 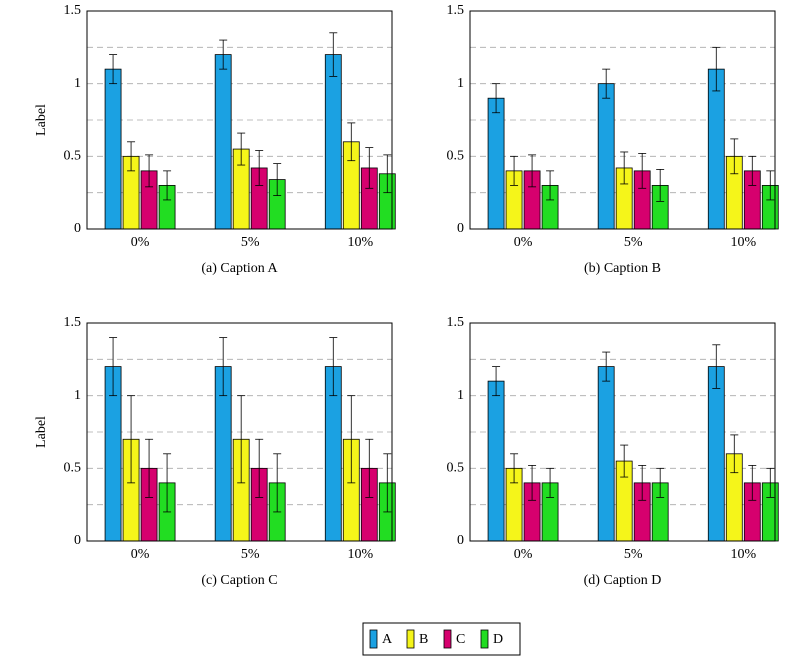 What do you see at coordinates (498, 639) in the screenshot?
I see `legend-label: D` at bounding box center [498, 639].